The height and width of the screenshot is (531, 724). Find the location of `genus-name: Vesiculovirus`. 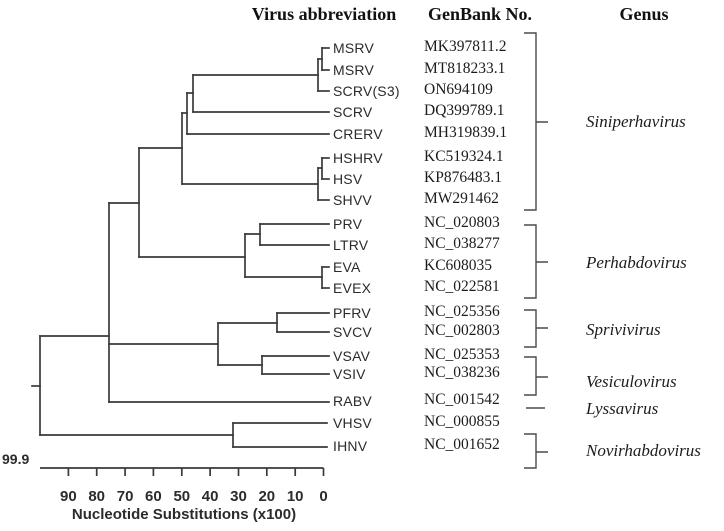

genus-name: Vesiculovirus is located at coordinates (631, 381).